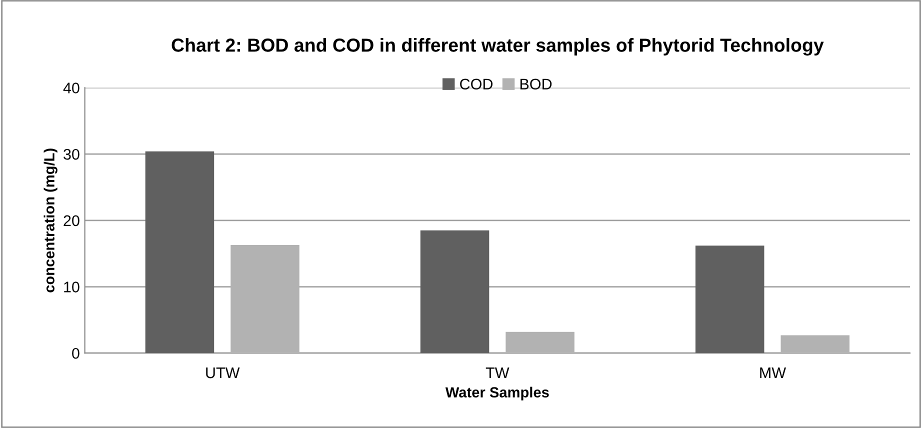 This screenshot has width=922, height=428. What do you see at coordinates (71, 88) in the screenshot?
I see `y-tick-label: 40` at bounding box center [71, 88].